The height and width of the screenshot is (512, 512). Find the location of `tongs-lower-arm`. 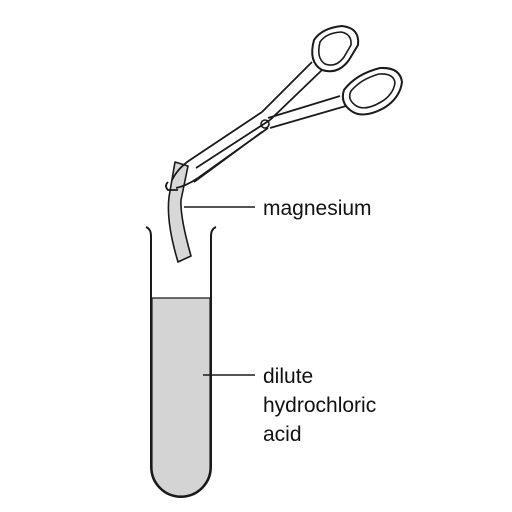

tongs-lower-arm is located at coordinates (307, 112).